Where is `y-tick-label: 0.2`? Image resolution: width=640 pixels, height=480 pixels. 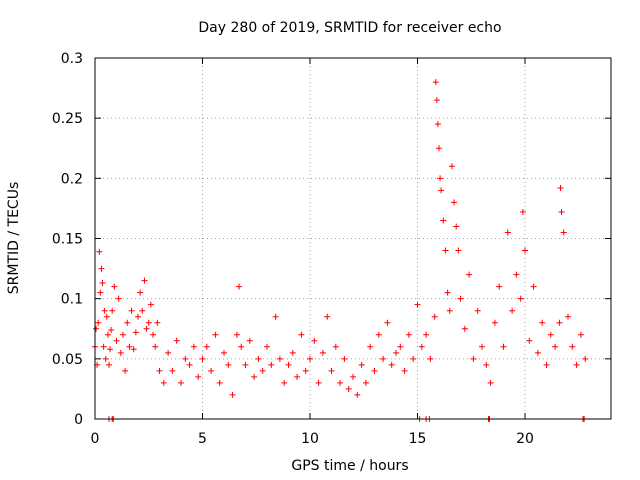
y-tick-label: 0.2 is located at coordinates (72, 179).